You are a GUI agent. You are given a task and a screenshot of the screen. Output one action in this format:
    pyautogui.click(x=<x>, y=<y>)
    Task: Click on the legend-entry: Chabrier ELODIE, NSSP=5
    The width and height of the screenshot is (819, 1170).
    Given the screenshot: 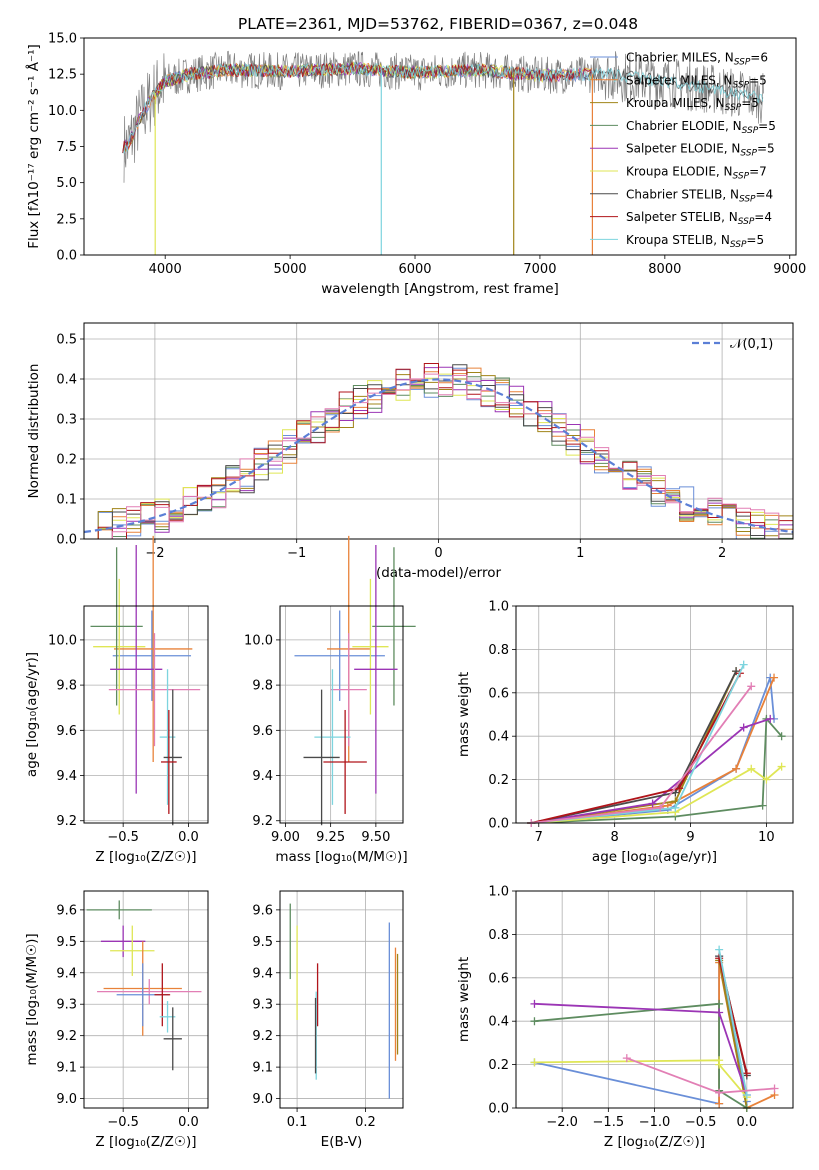 What is the action you would take?
    pyautogui.click(x=701, y=127)
    